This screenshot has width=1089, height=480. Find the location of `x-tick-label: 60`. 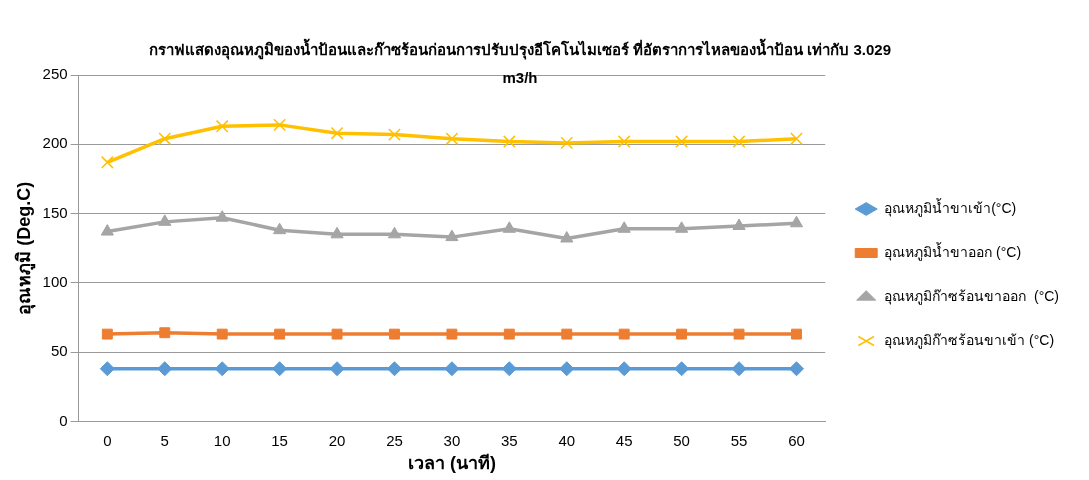

x-tick-label: 60 is located at coordinates (796, 440).